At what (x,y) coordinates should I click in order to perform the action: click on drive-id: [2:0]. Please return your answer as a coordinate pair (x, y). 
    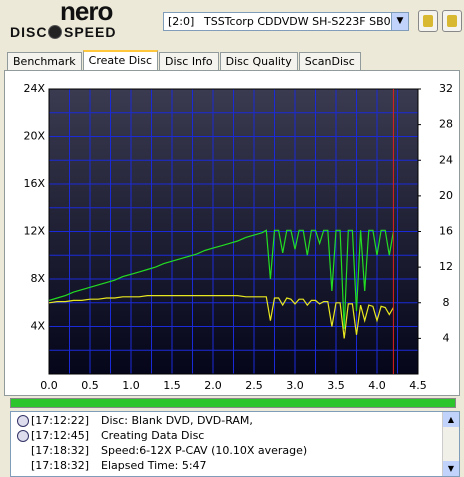
    Looking at the image, I should click on (181, 21).